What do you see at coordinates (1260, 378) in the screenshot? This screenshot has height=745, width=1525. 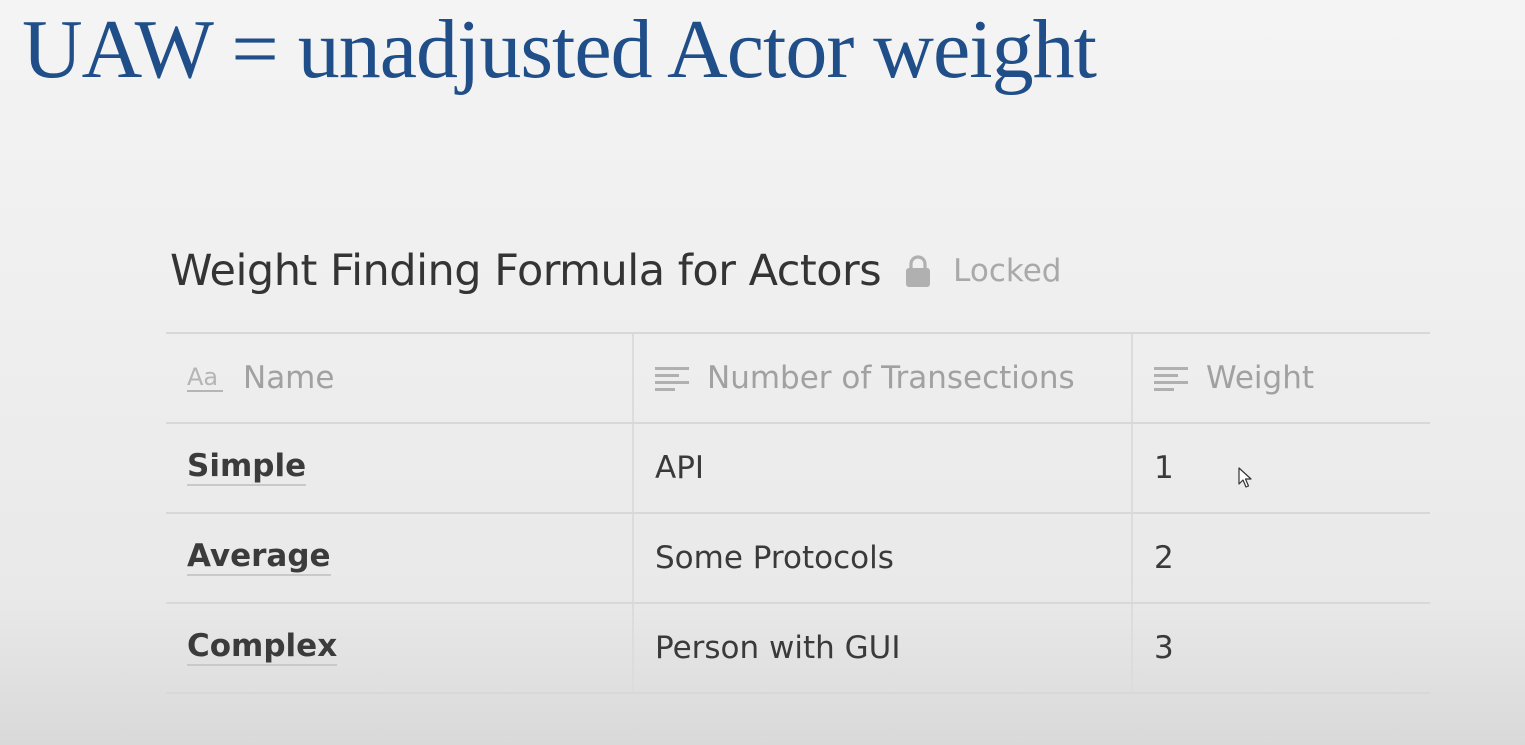 I see `column-header-label: Weight` at bounding box center [1260, 378].